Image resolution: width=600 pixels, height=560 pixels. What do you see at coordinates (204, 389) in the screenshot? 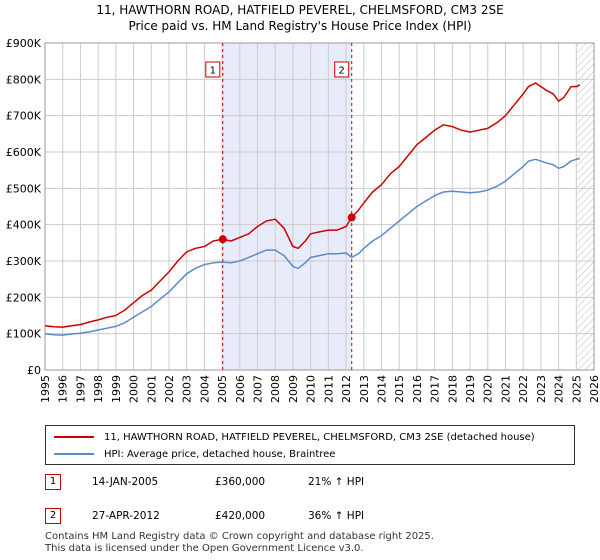
I see `x-tick-label: 2004` at bounding box center [204, 389].